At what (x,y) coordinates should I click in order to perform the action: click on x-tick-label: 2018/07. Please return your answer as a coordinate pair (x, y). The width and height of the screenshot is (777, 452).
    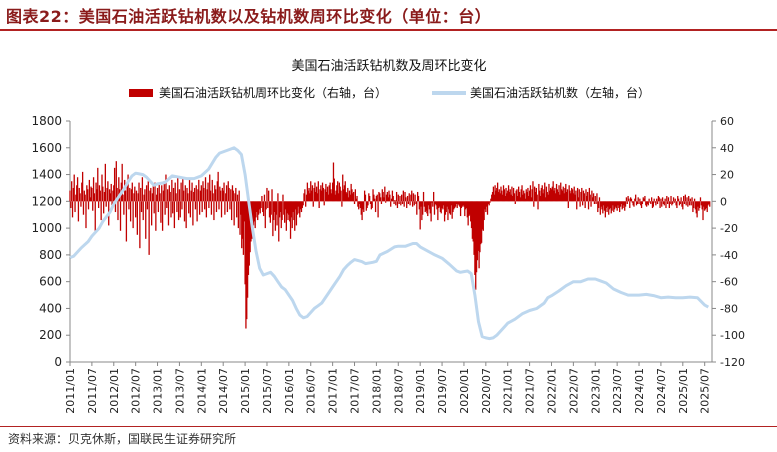
    Looking at the image, I should click on (398, 391).